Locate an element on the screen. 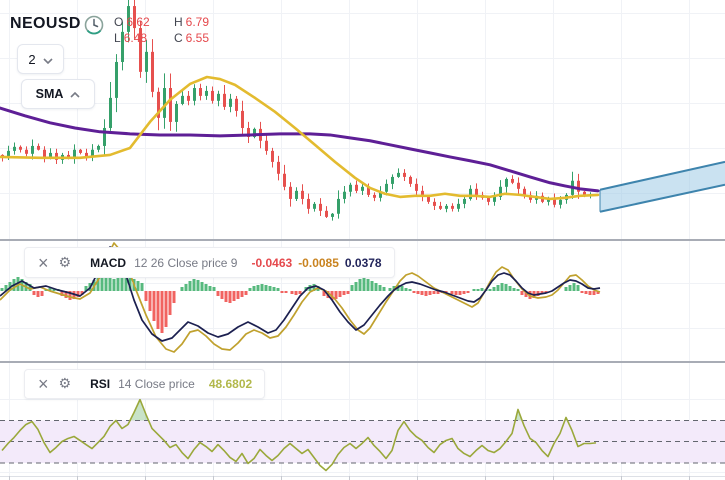 The width and height of the screenshot is (725, 480). close-readout: C 6.55 is located at coordinates (191, 38).